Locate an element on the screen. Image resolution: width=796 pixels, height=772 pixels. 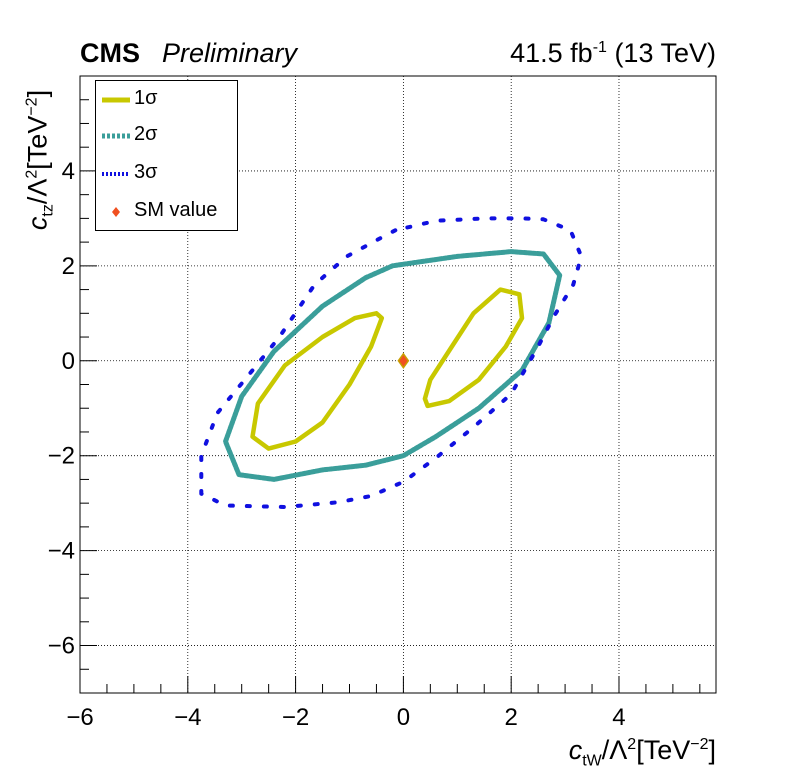
legend-swatch-3sigma is located at coordinates (116, 174).